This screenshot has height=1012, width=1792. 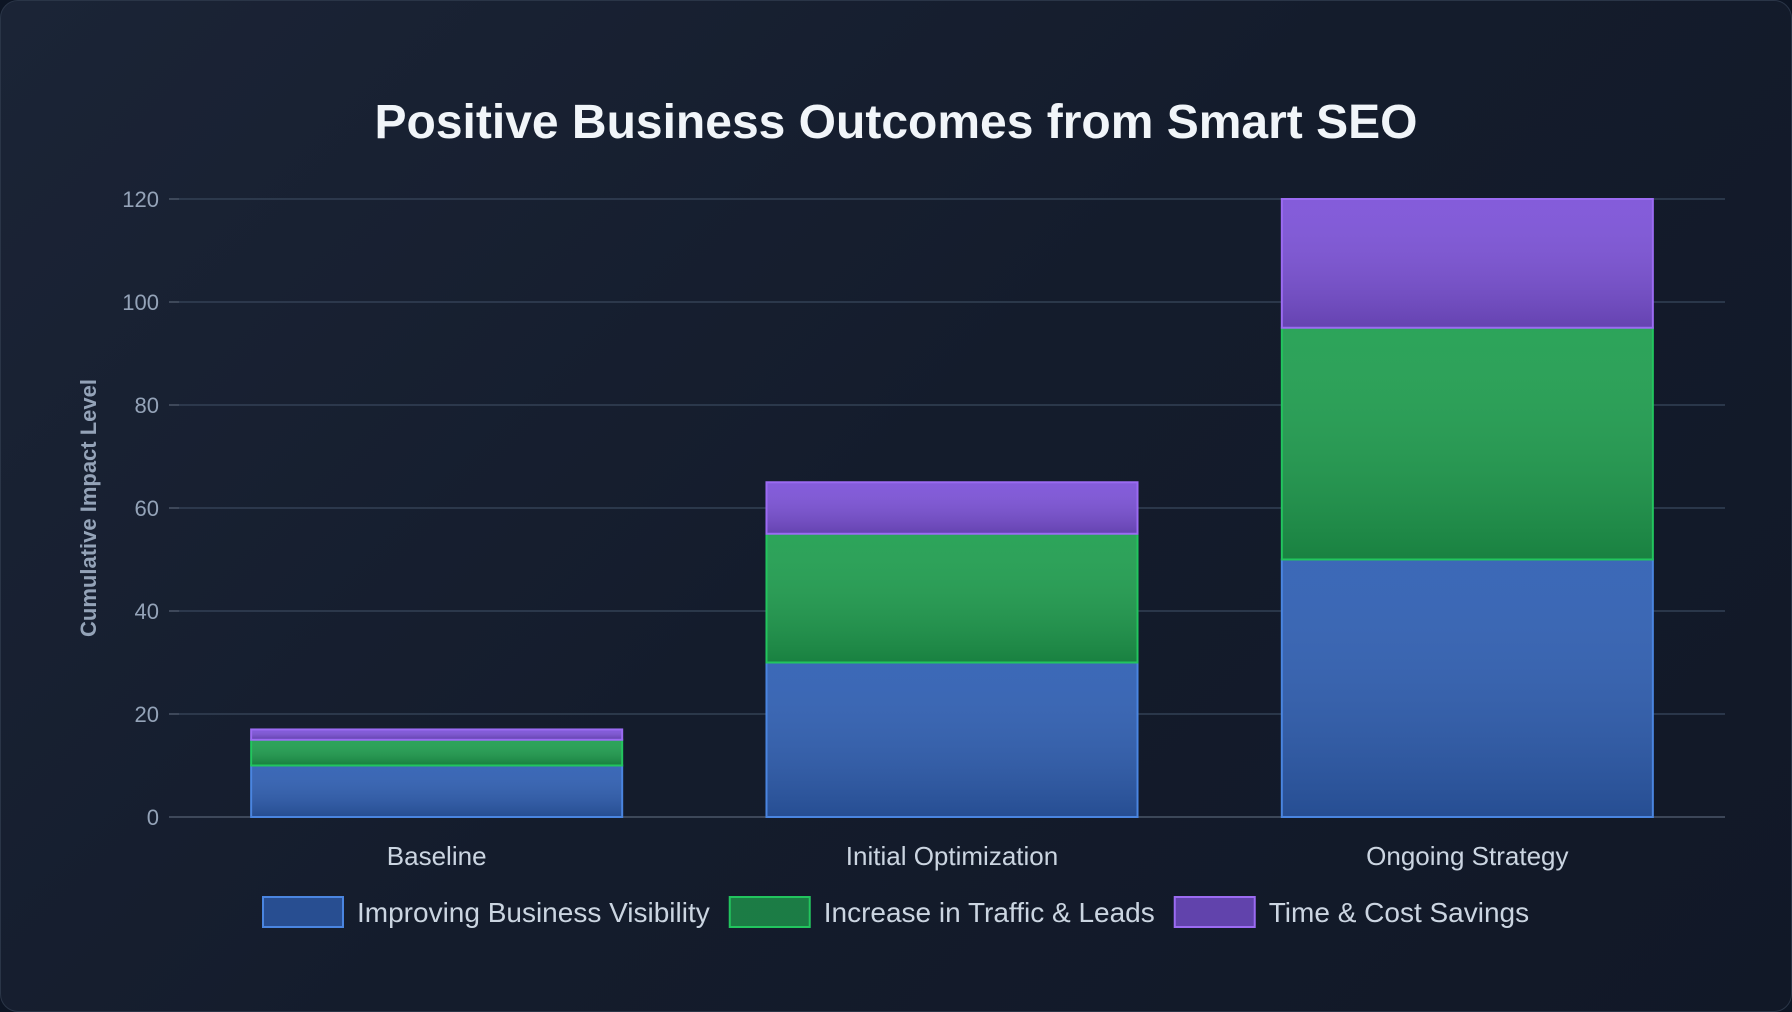 I want to click on legend-label: Improving Business Visibility, so click(x=533, y=912).